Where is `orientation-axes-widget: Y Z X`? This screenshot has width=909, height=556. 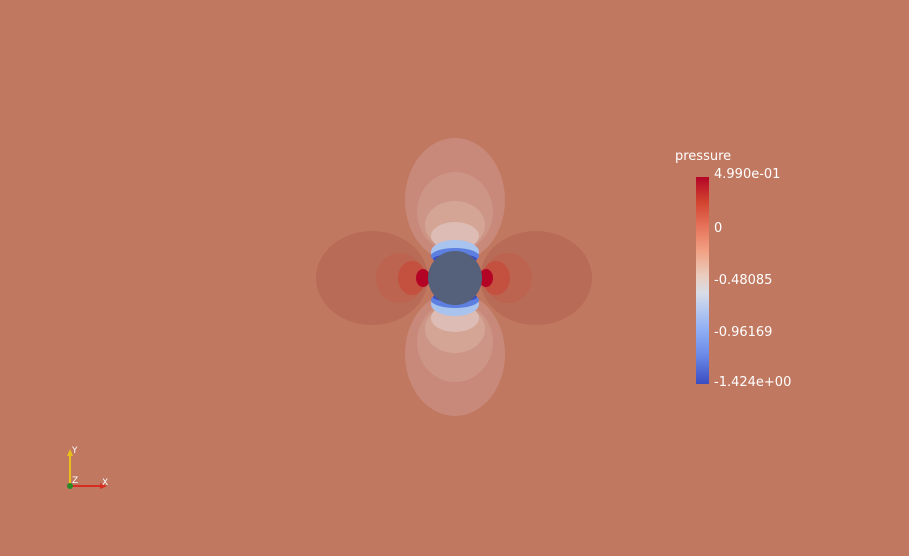 orientation-axes-widget: Y Z X is located at coordinates (88, 469).